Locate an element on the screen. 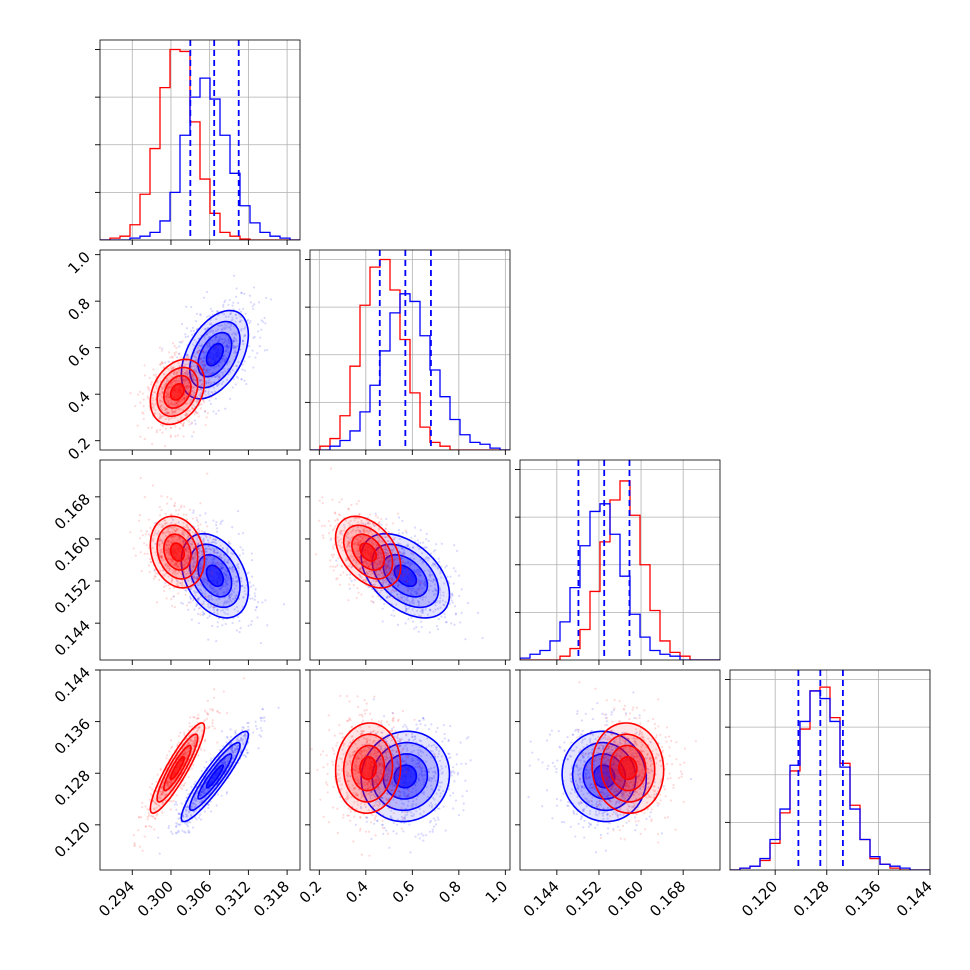 Image resolution: width=970 pixels, height=970 pixels. density-fill is located at coordinates (177, 391).